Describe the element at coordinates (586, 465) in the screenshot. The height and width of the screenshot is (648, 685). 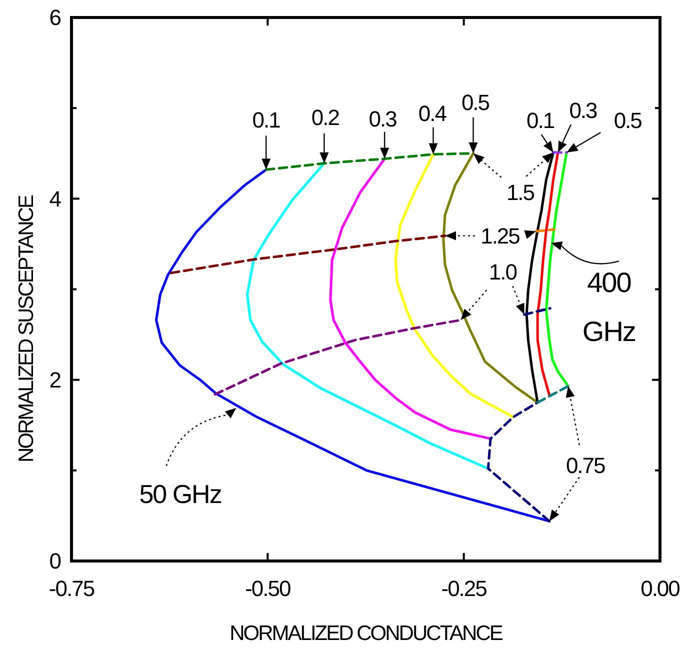
I see `annotation: 0.75` at that location.